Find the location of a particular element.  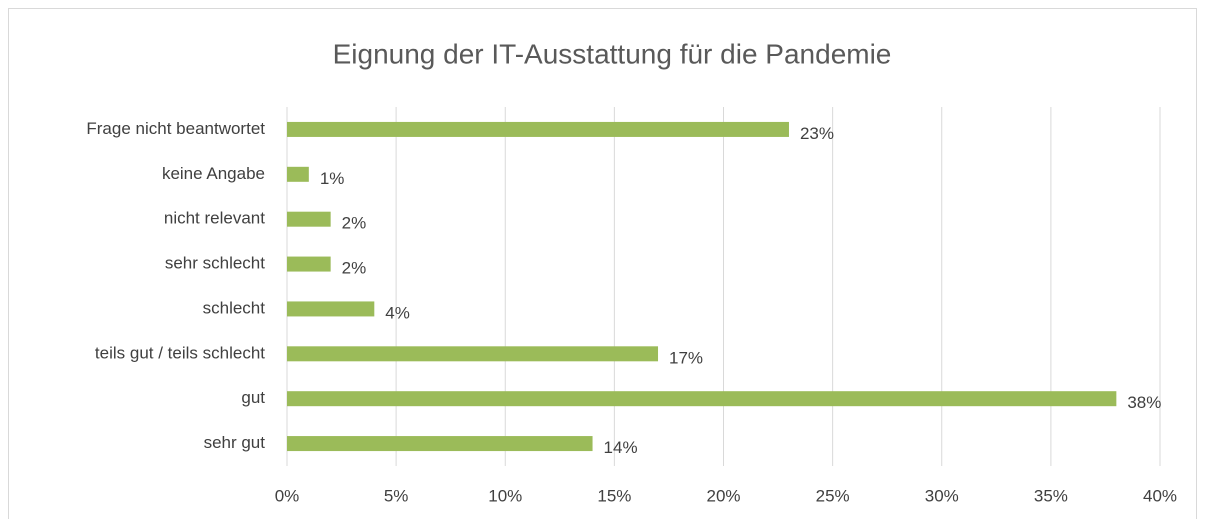

x-tick-label: 10% is located at coordinates (505, 495).